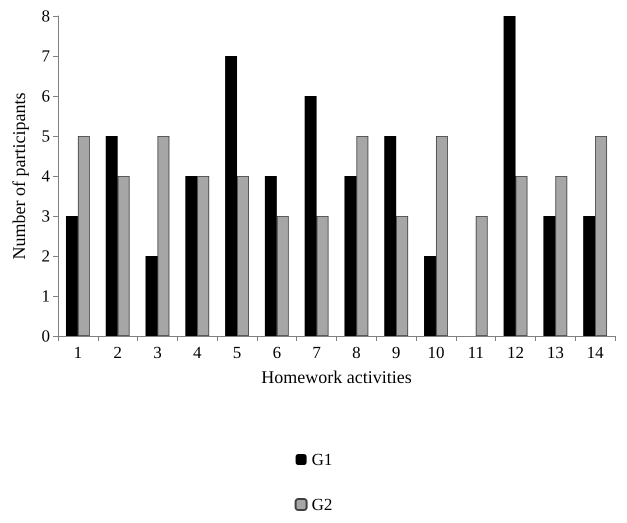  Describe the element at coordinates (46, 336) in the screenshot. I see `y-tick-label: 0` at that location.